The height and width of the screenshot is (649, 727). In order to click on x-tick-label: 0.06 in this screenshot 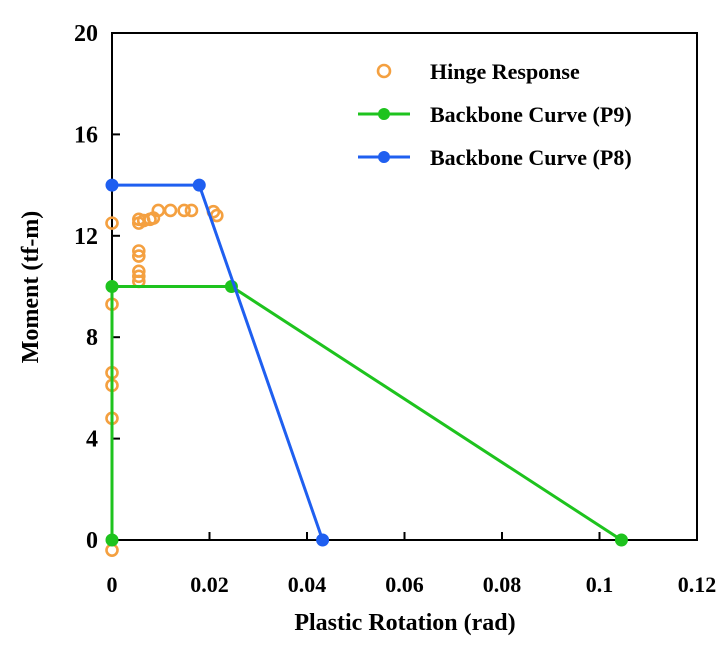, I will do `click(404, 584)`.